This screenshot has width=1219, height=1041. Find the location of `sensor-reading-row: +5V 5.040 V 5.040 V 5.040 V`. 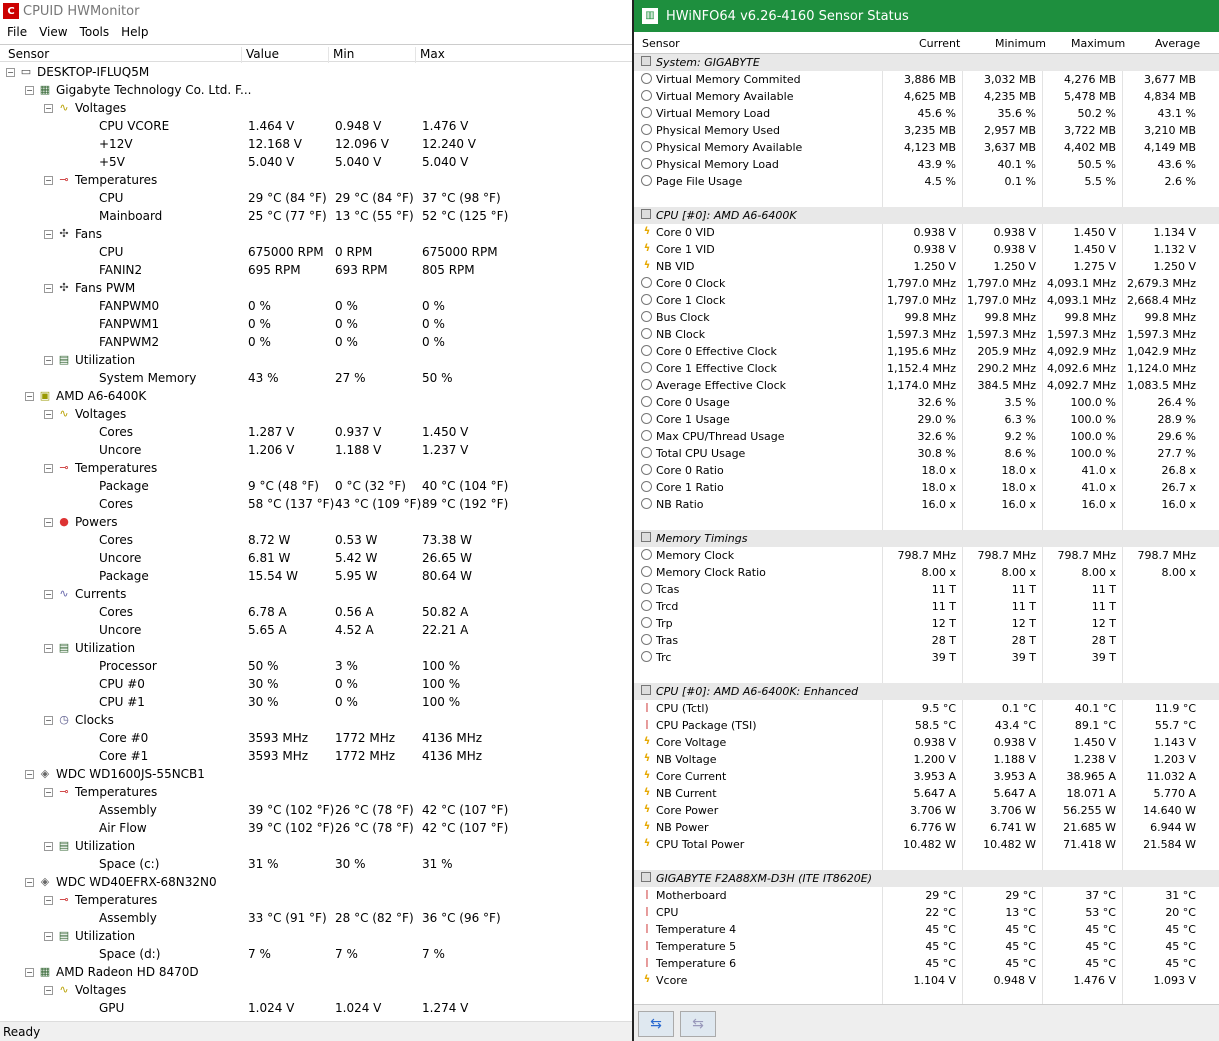

sensor-reading-row: +5V 5.040 V 5.040 V 5.040 V is located at coordinates (316, 162).